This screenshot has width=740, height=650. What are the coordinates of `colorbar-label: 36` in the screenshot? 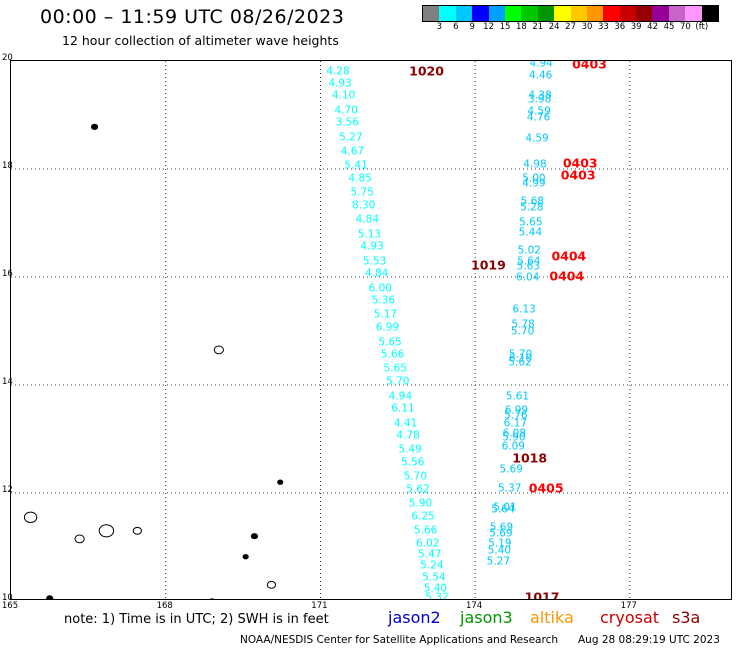 It's located at (620, 27).